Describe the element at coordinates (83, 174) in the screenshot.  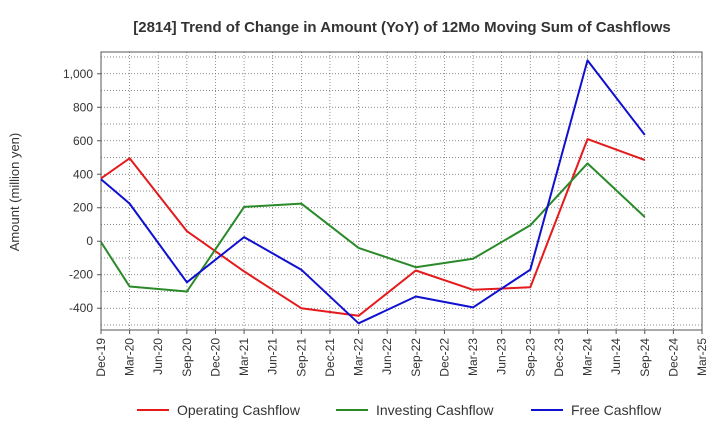
I see `y-tick-label: 400` at that location.